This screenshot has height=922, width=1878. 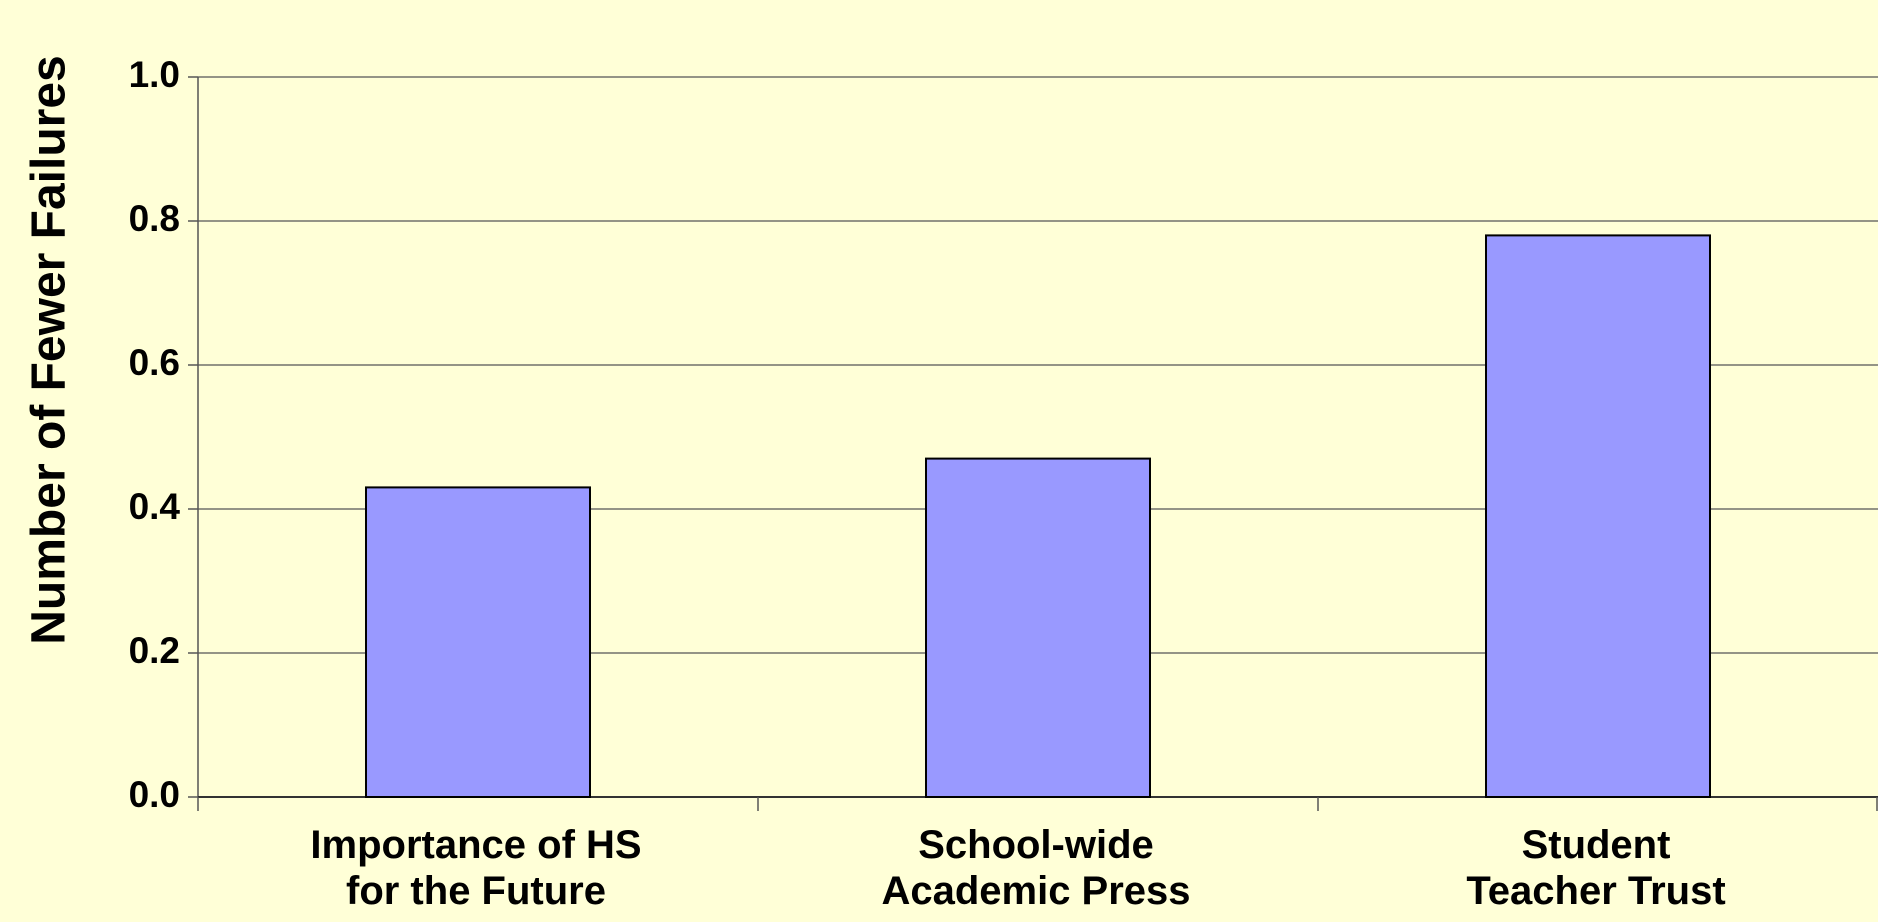 What do you see at coordinates (1596, 868) in the screenshot?
I see `x-tick-label: Student Teacher Trust` at bounding box center [1596, 868].